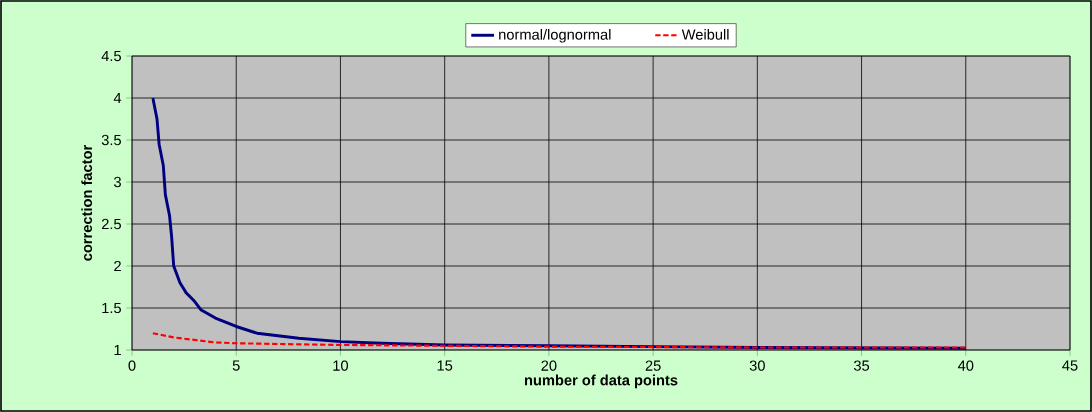 Image resolution: width=1092 pixels, height=412 pixels. What do you see at coordinates (117, 266) in the screenshot?
I see `y-tick-label: 2` at bounding box center [117, 266].